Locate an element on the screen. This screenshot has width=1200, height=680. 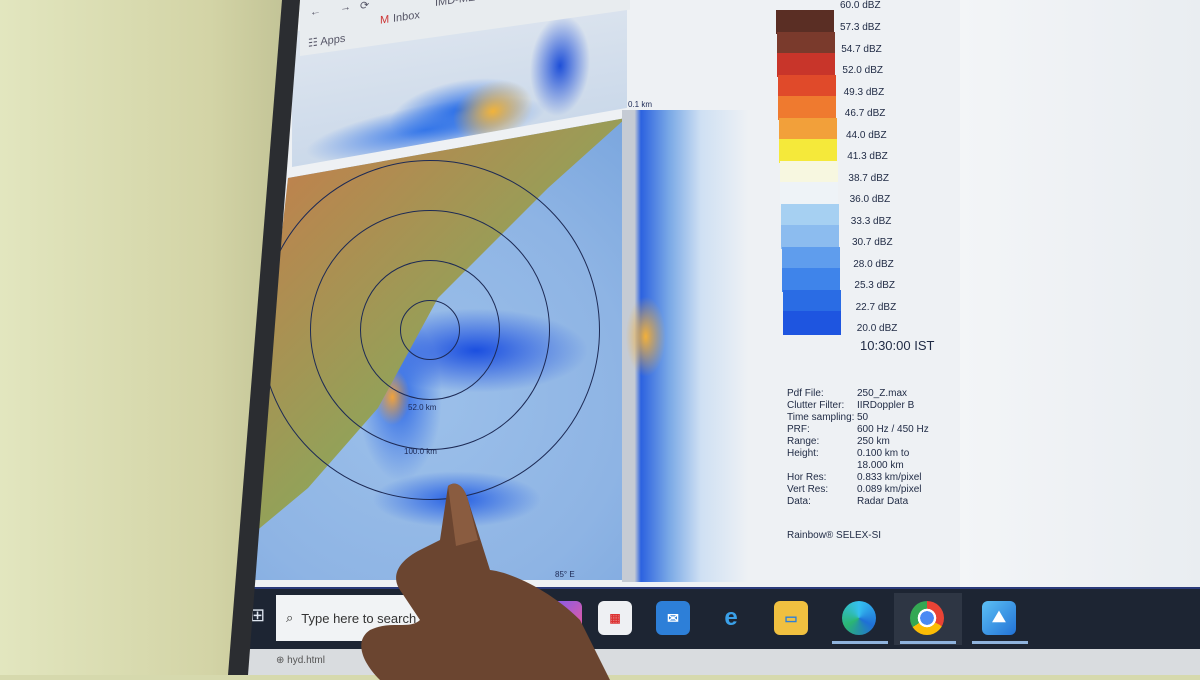
legend-label: 20.0 dBZ is located at coordinates (877, 328).